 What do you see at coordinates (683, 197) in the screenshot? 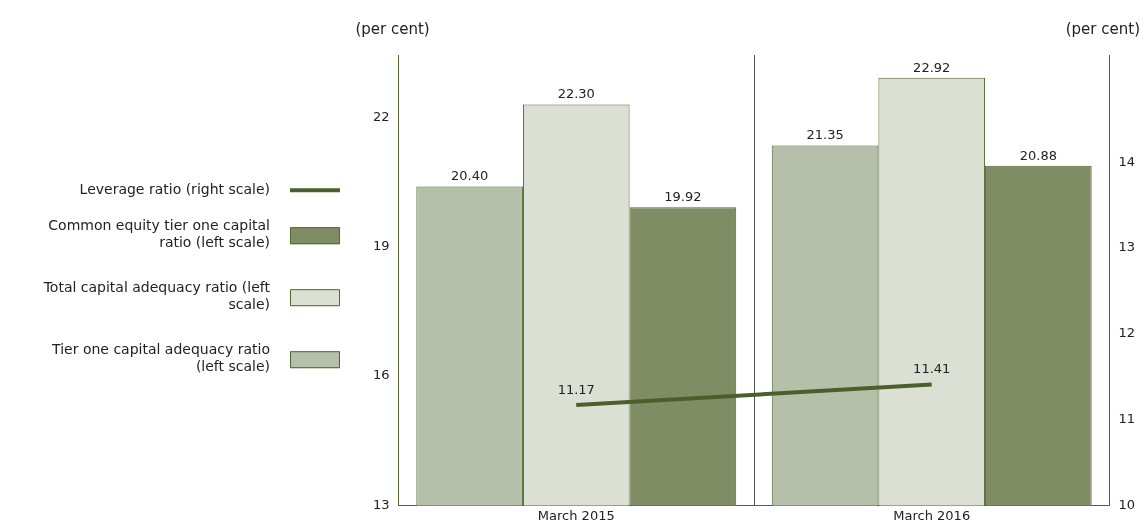
I see `data-label: 19.92` at bounding box center [683, 197].